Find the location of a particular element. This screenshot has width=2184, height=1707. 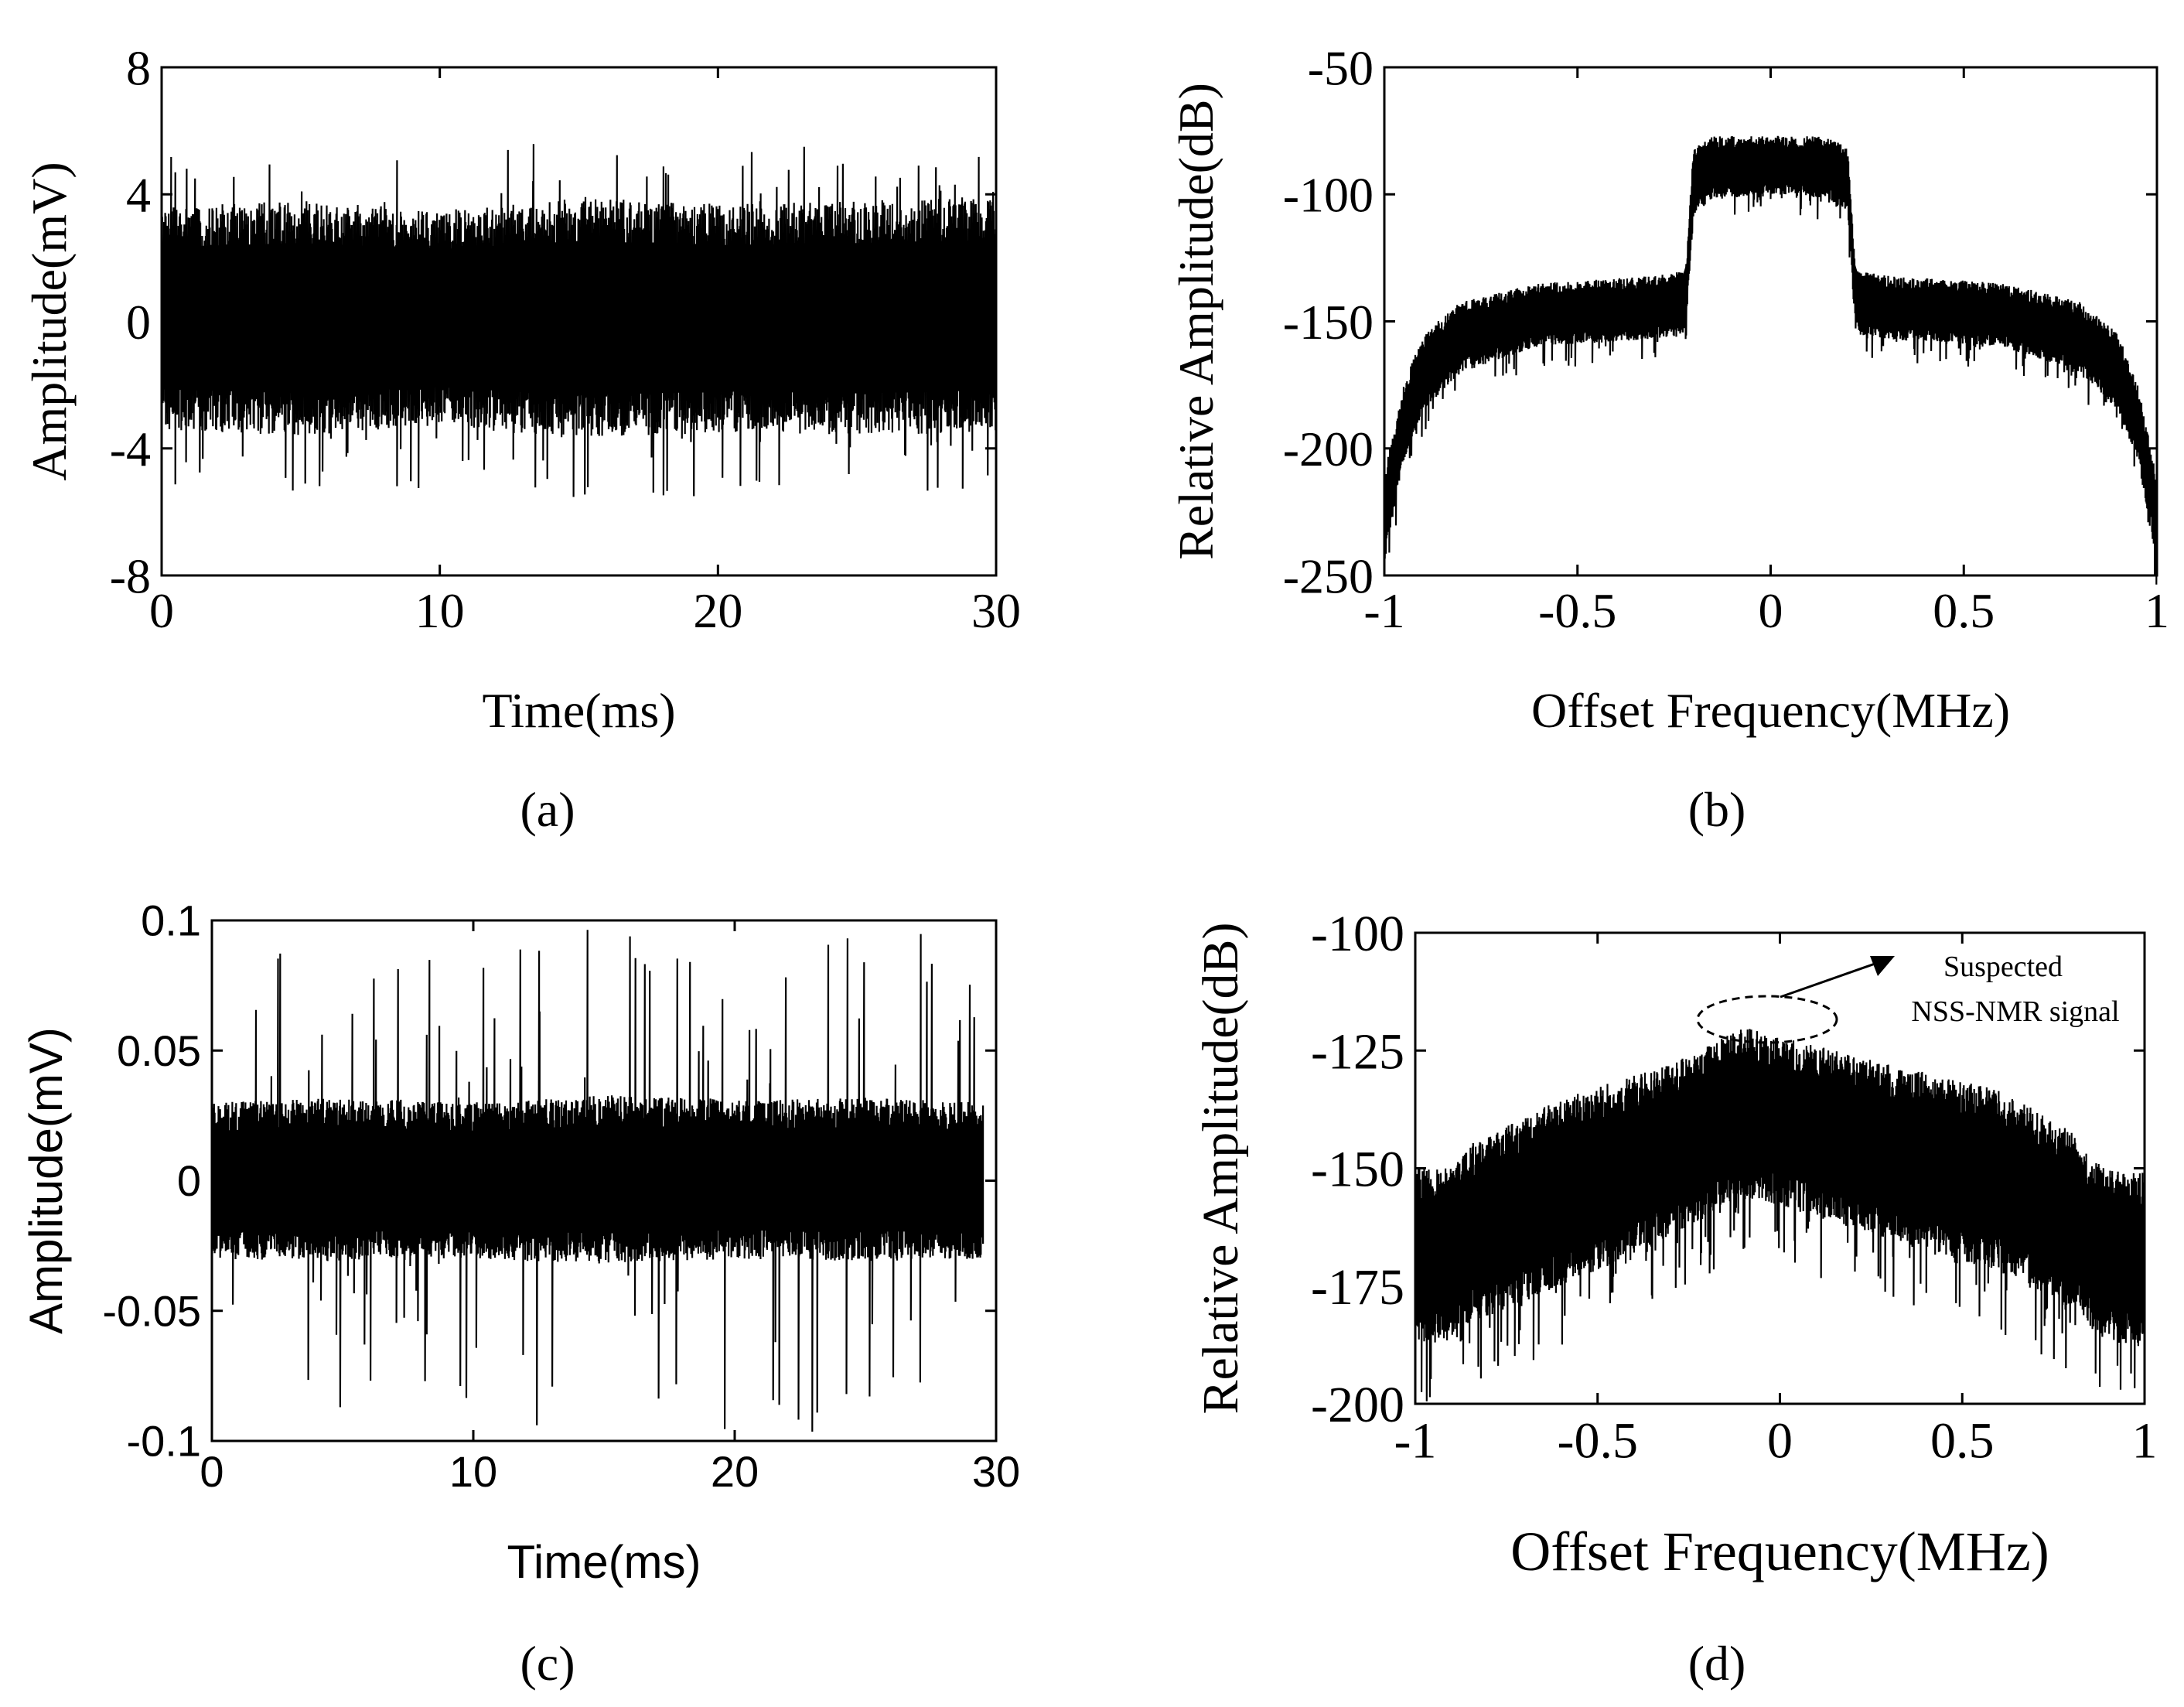

ytick-label: 4 is located at coordinates (138, 196).